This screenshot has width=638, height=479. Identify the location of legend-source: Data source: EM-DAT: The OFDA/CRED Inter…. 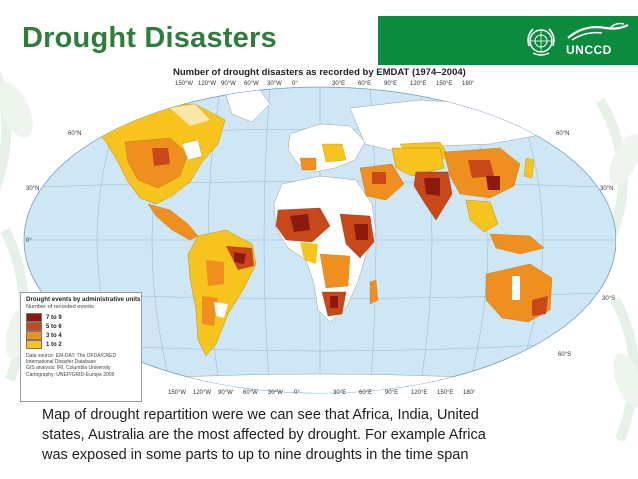
(81, 365).